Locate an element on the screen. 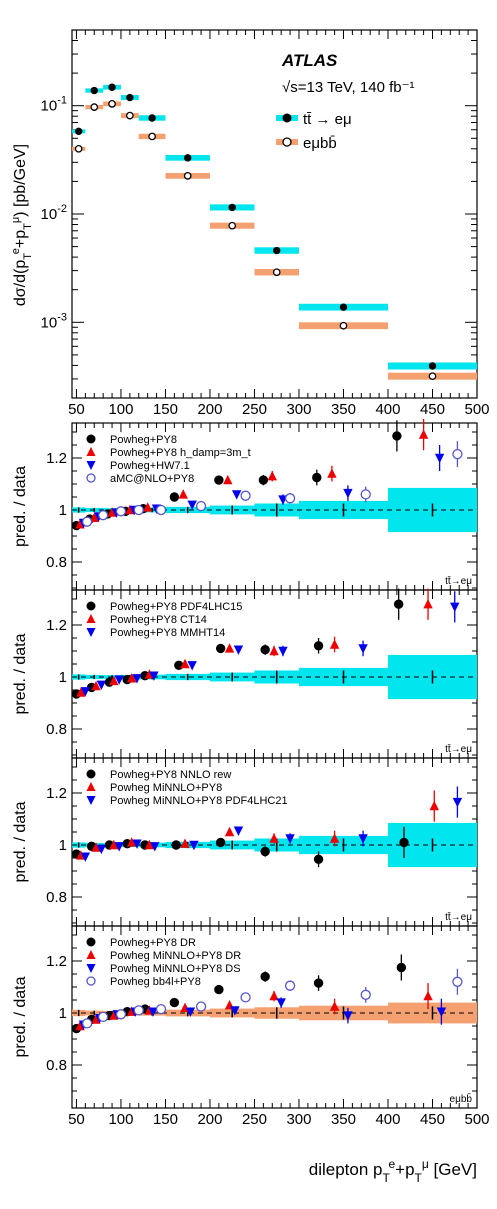 Image resolution: width=497 pixels, height=1209 pixels. y-label-1e-1: 10-1 is located at coordinates (54, 105).